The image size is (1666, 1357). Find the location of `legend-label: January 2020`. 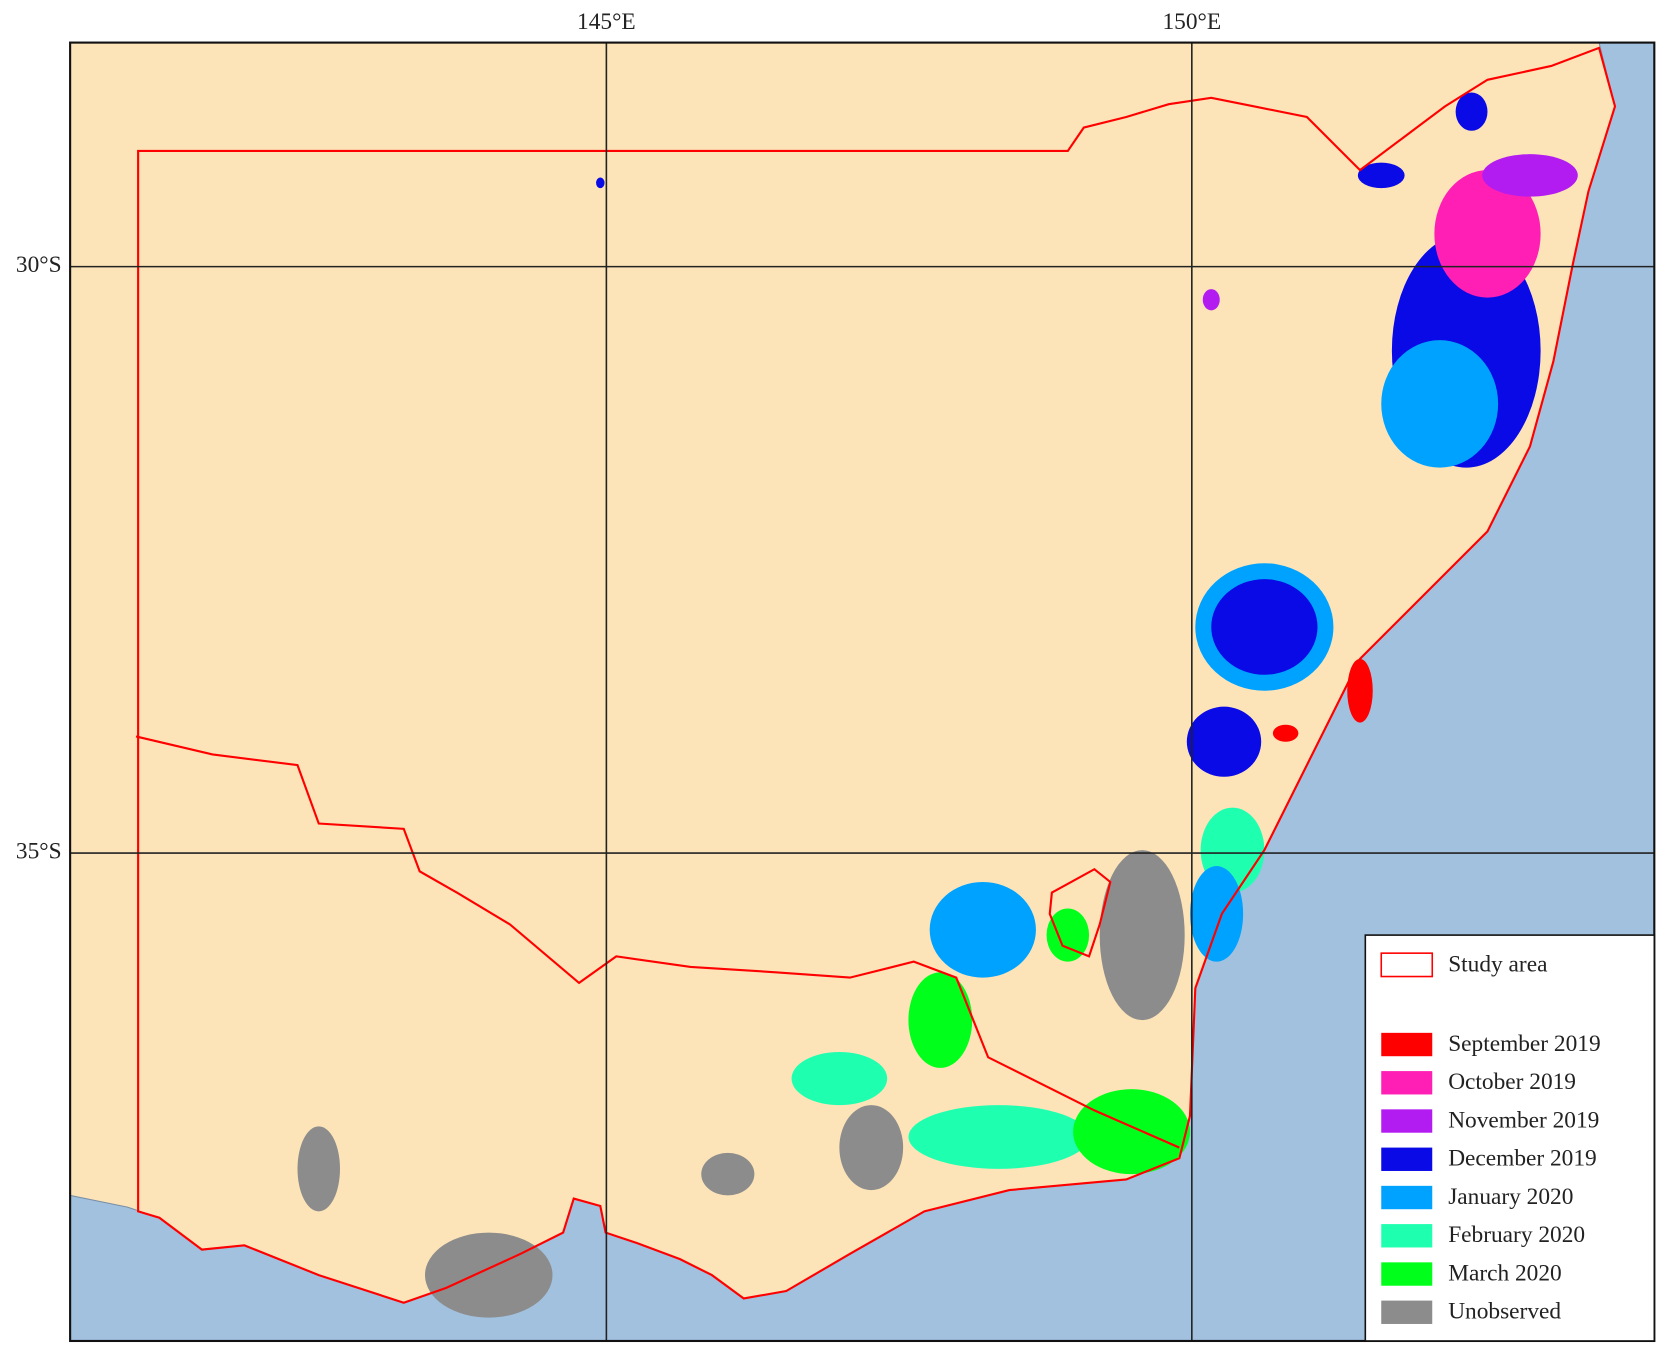

legend-label: January 2020 is located at coordinates (1510, 1197).